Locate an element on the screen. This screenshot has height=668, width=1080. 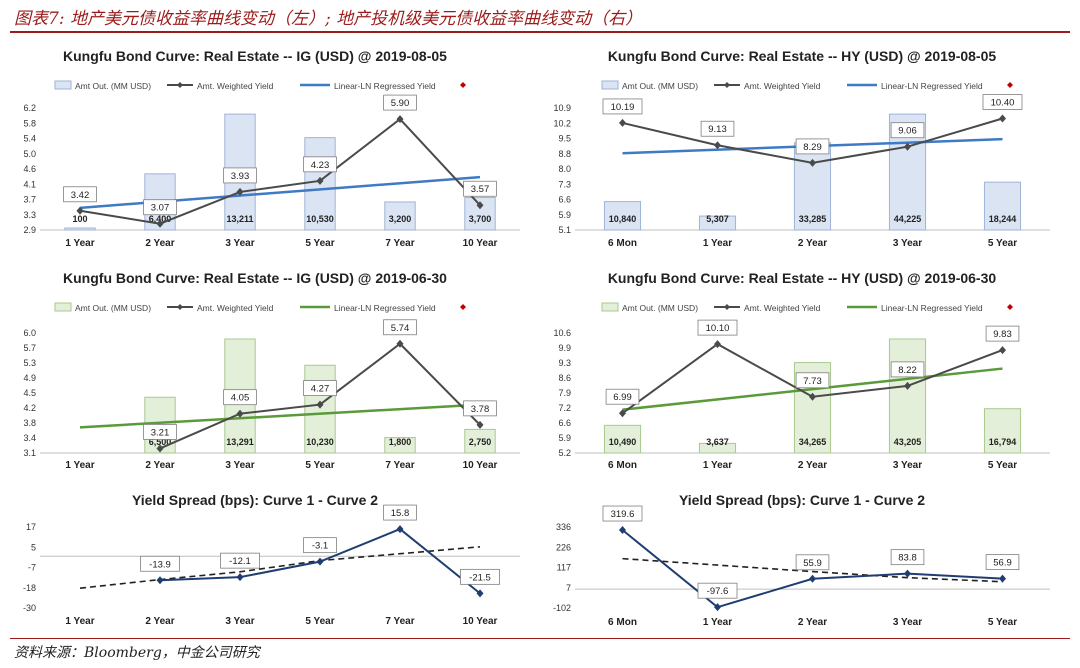
spread-label: -12.1 is located at coordinates (240, 561).